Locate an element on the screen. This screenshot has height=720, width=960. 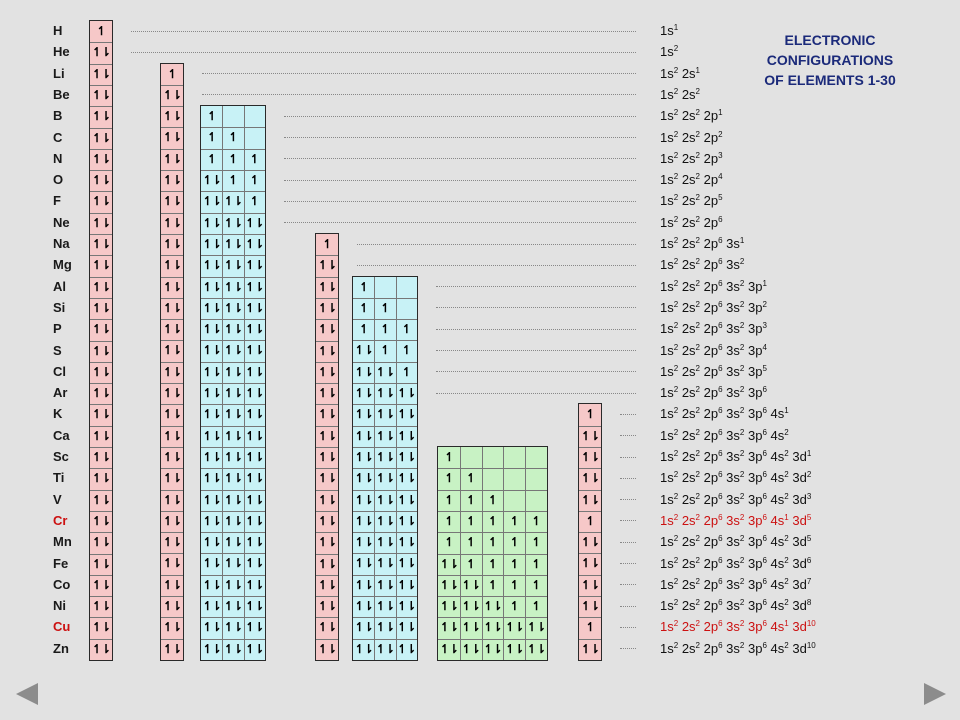
element-symbol: V is located at coordinates (57, 499).